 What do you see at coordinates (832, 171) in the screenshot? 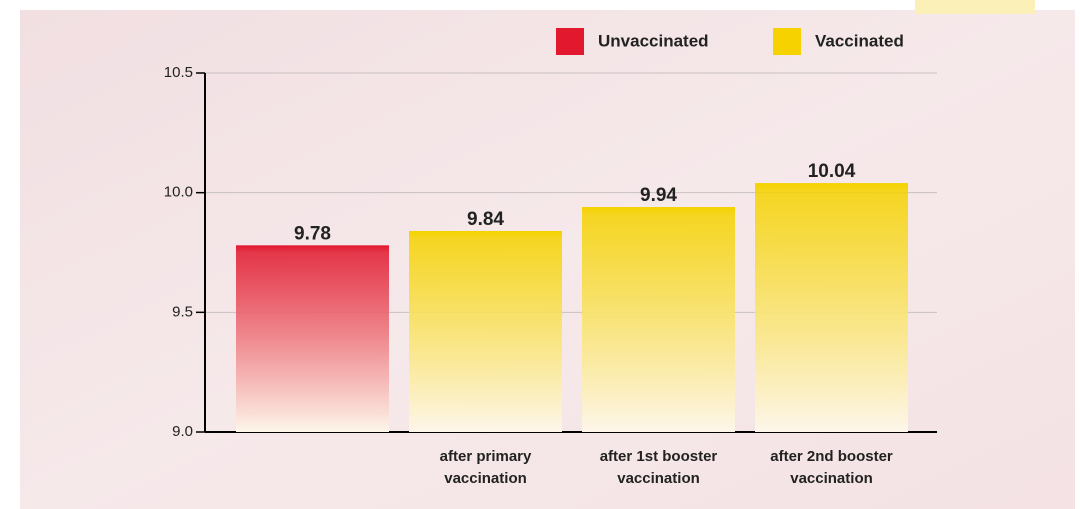
I see `value-label: 10.04` at bounding box center [832, 171].